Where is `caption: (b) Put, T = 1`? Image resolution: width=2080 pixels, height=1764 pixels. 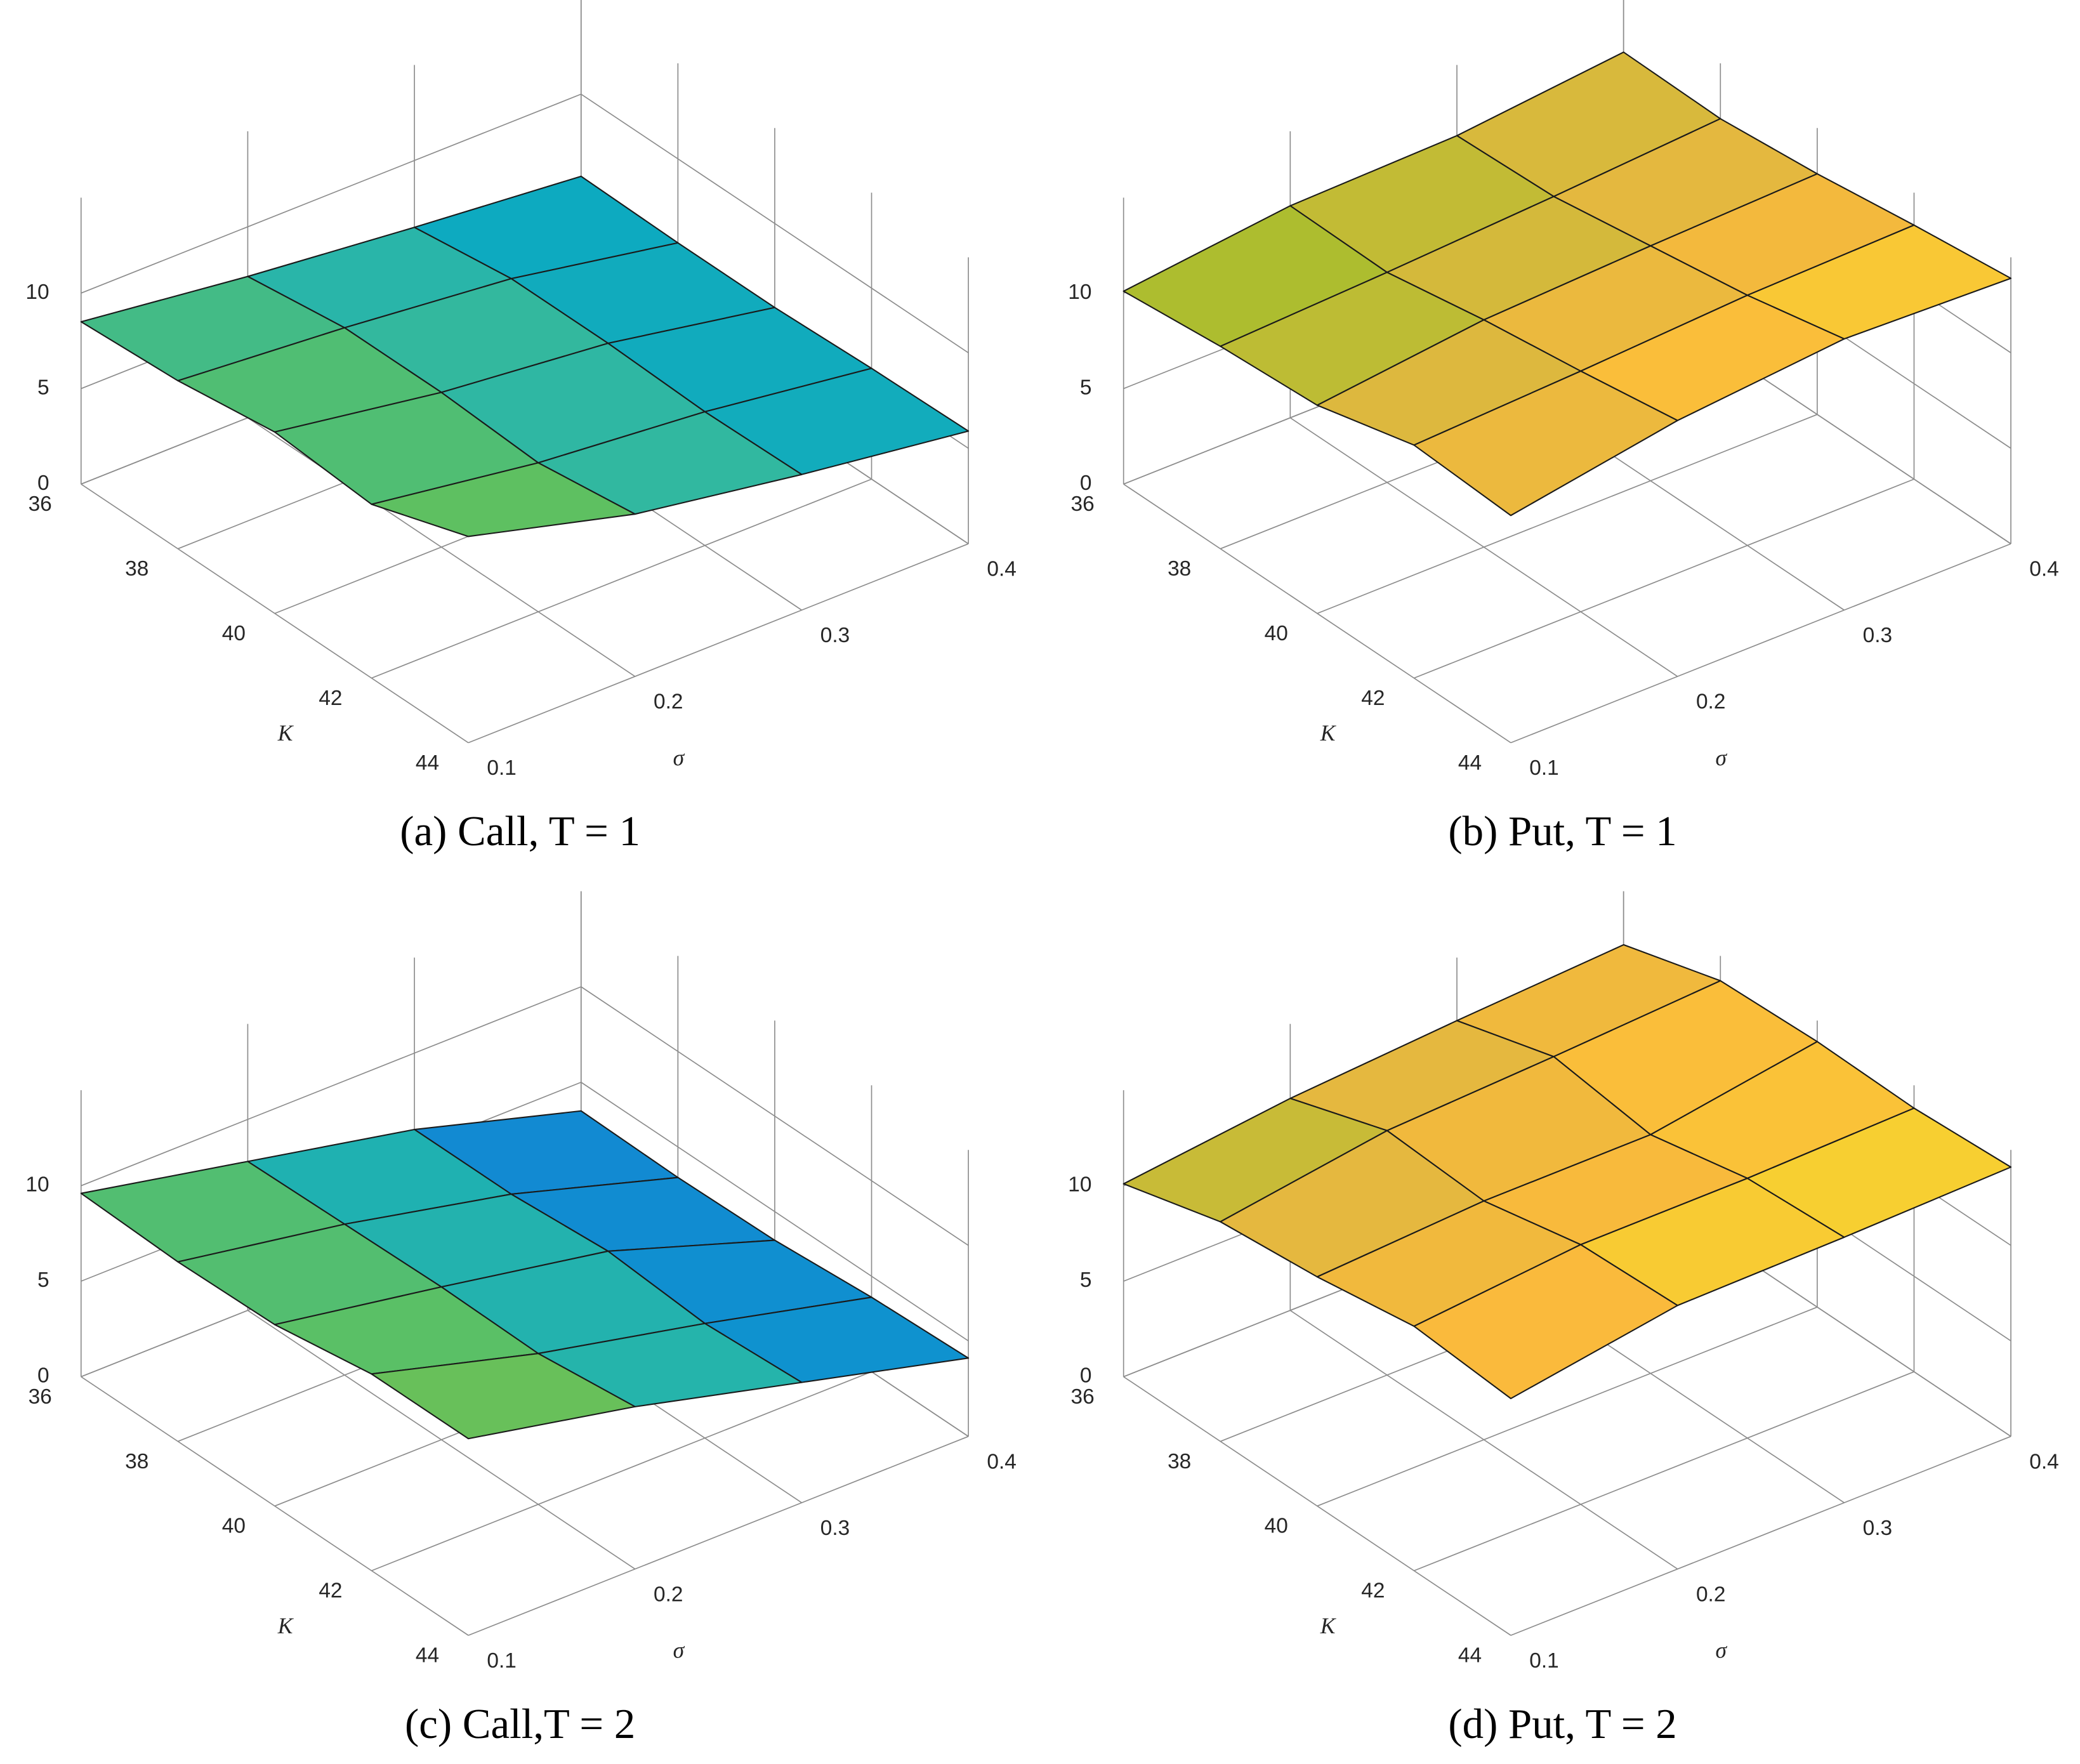 caption: (b) Put, T = 1 is located at coordinates (1562, 831).